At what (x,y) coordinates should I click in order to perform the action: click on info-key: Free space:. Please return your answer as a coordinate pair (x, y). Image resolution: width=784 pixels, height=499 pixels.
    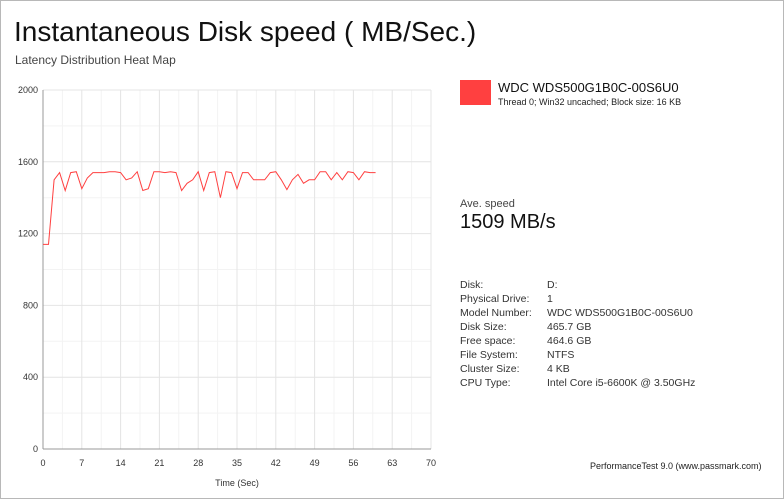
    Looking at the image, I should click on (488, 341).